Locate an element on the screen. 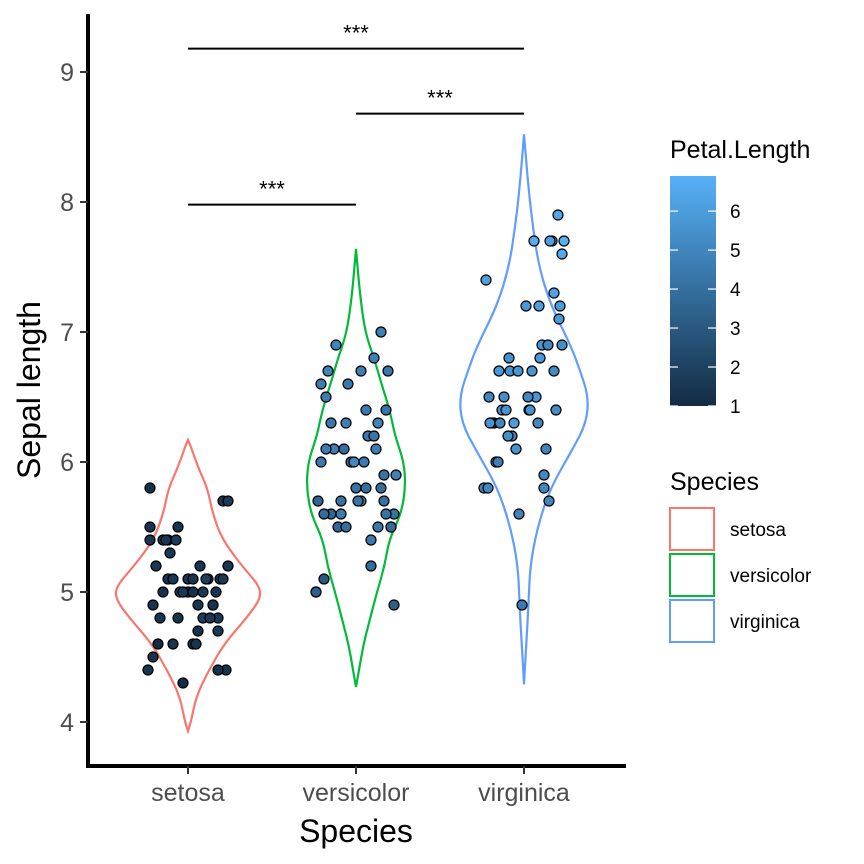  y-tick-label: 9 is located at coordinates (67, 73).